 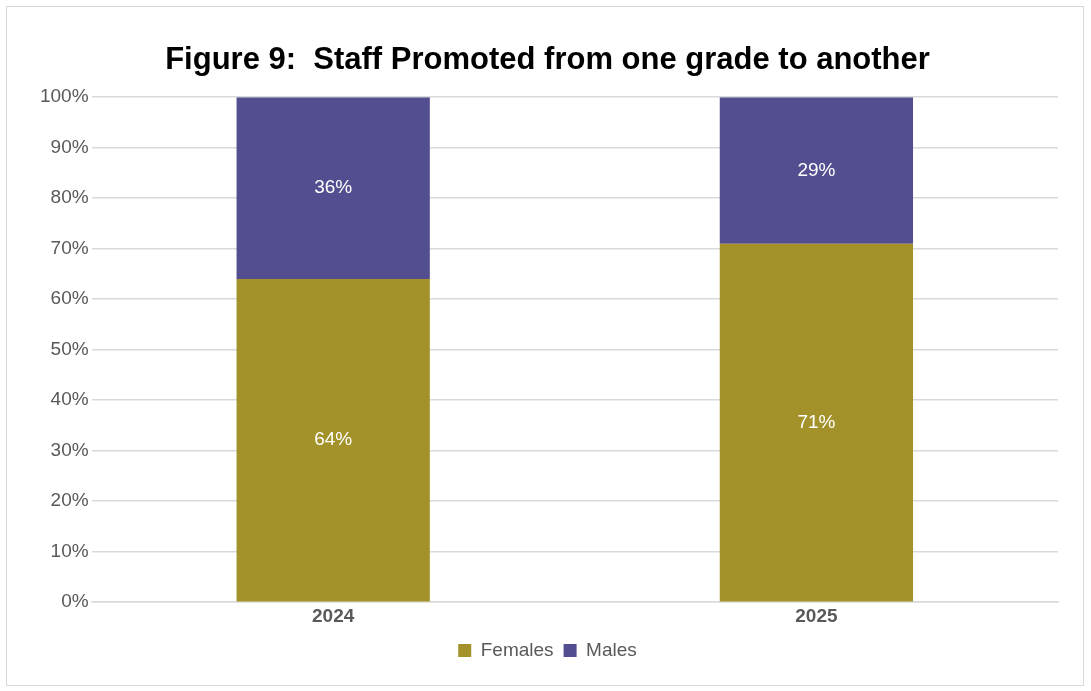 I want to click on y-tick-label: 70%, so click(x=69, y=247).